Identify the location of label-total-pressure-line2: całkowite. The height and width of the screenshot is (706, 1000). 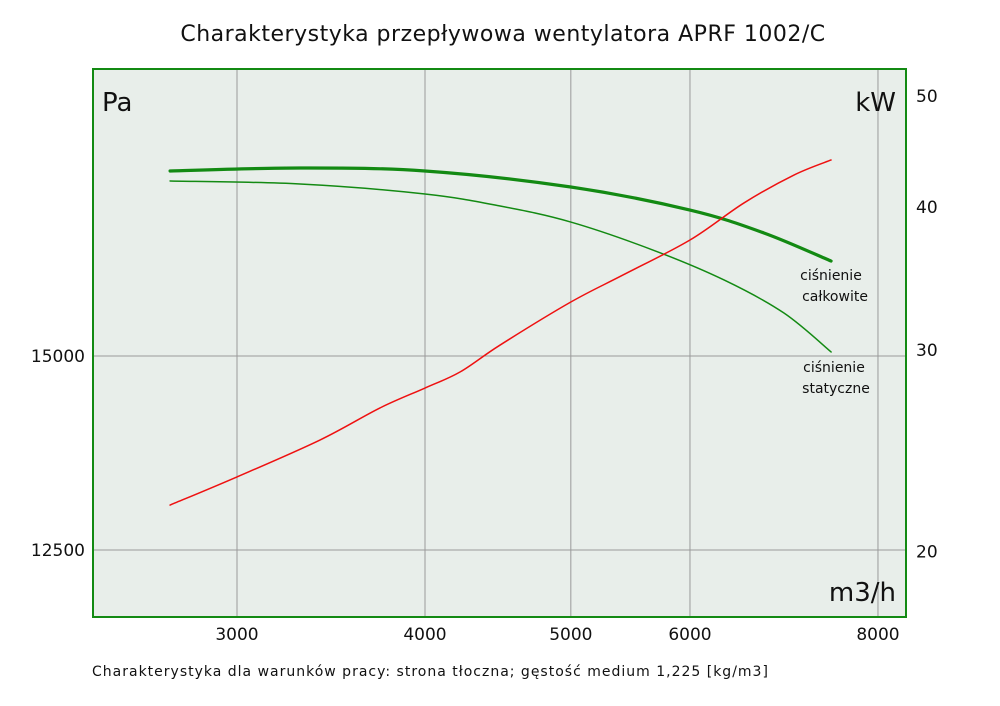
(835, 297).